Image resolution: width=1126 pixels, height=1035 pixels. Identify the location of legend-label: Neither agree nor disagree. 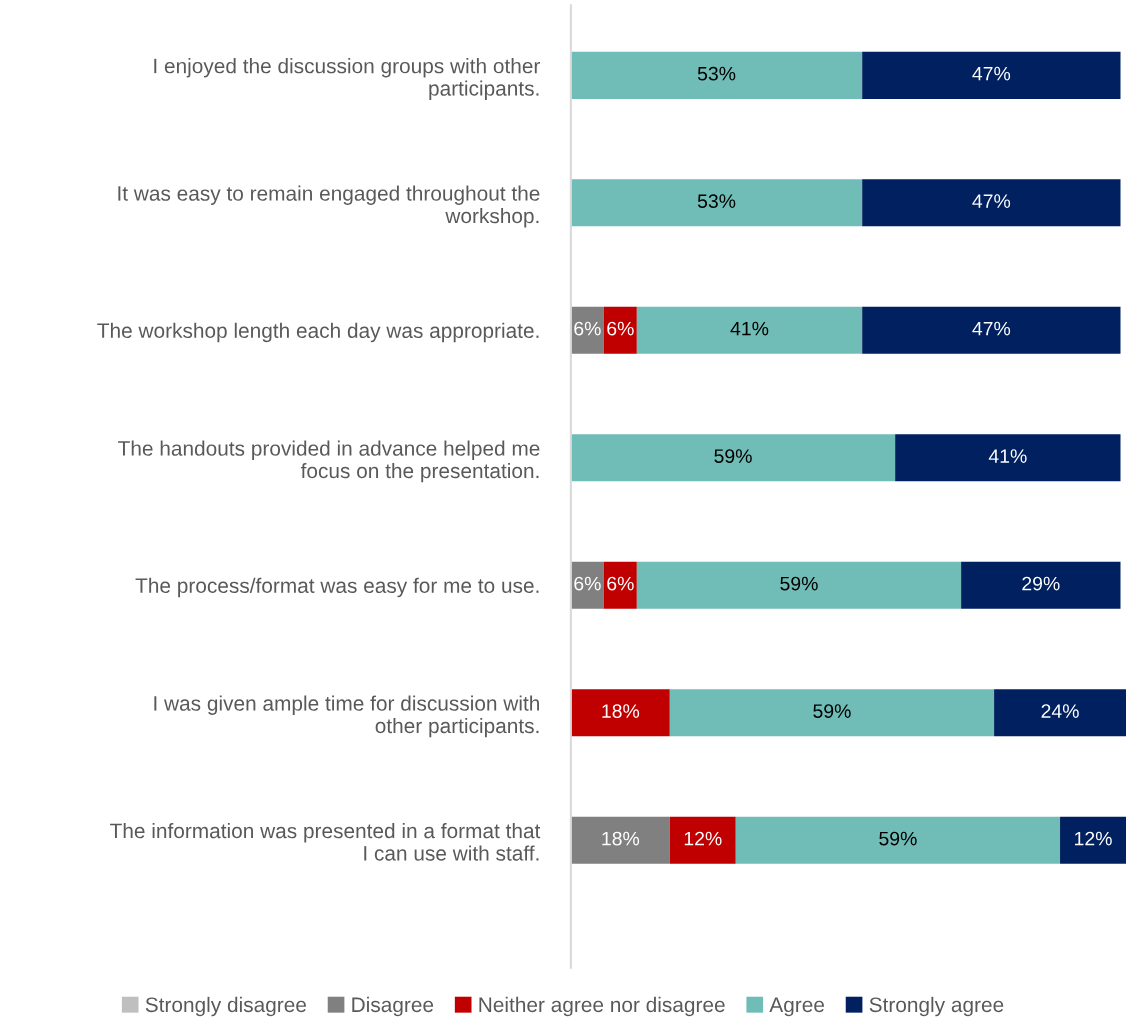
(602, 1006).